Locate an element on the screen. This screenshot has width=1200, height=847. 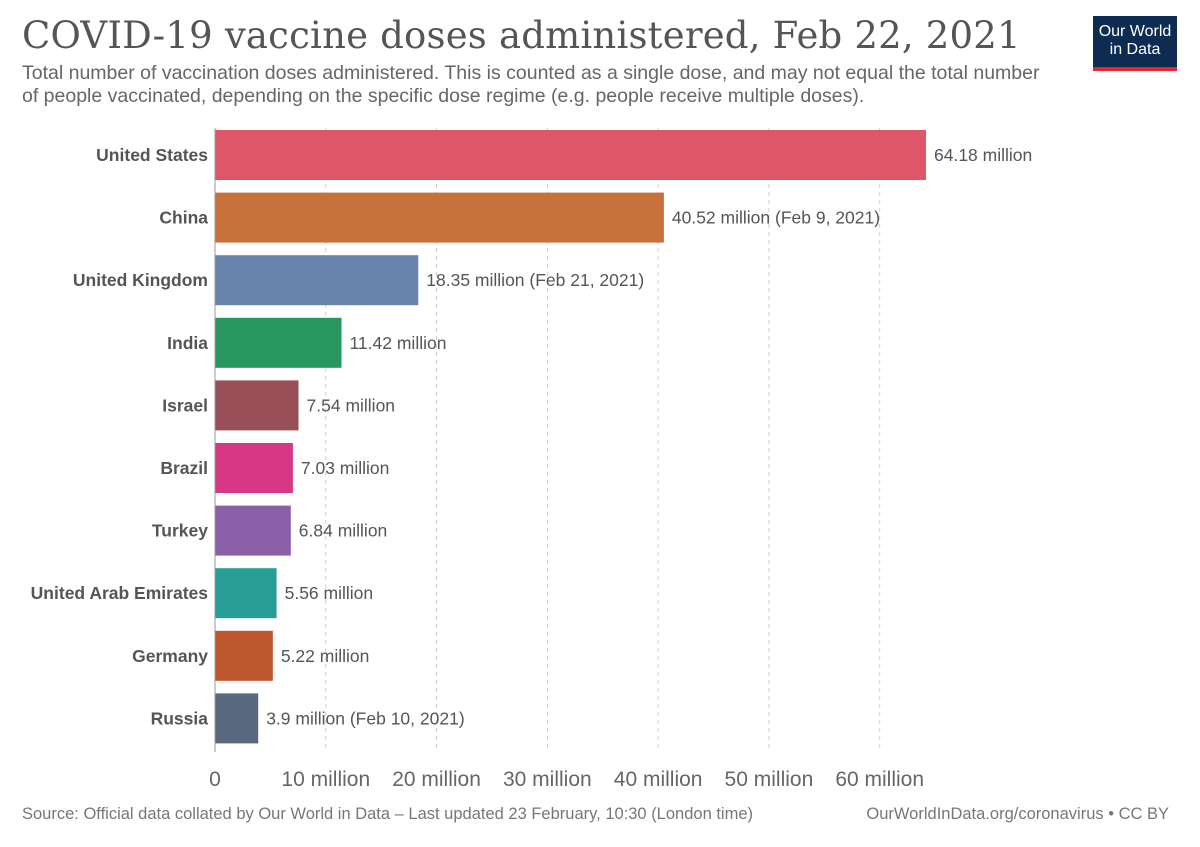
value-label: 40.52 million (Feb 9, 2021) is located at coordinates (776, 218).